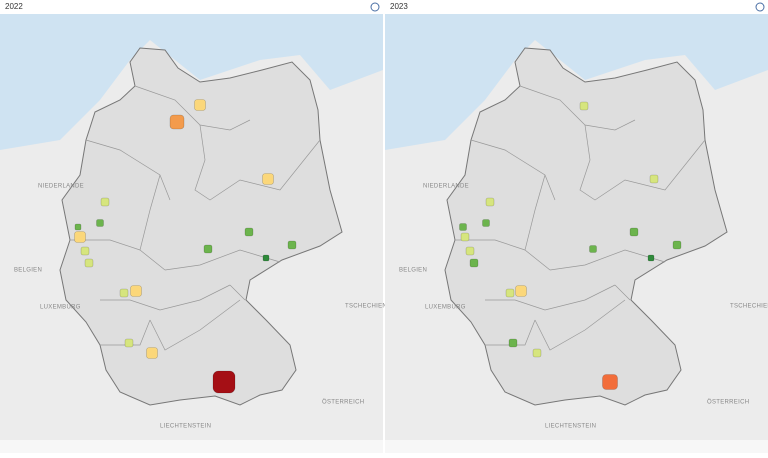 This screenshot has width=768, height=458. What do you see at coordinates (14, 6) in the screenshot?
I see `panel-title: 2022` at bounding box center [14, 6].